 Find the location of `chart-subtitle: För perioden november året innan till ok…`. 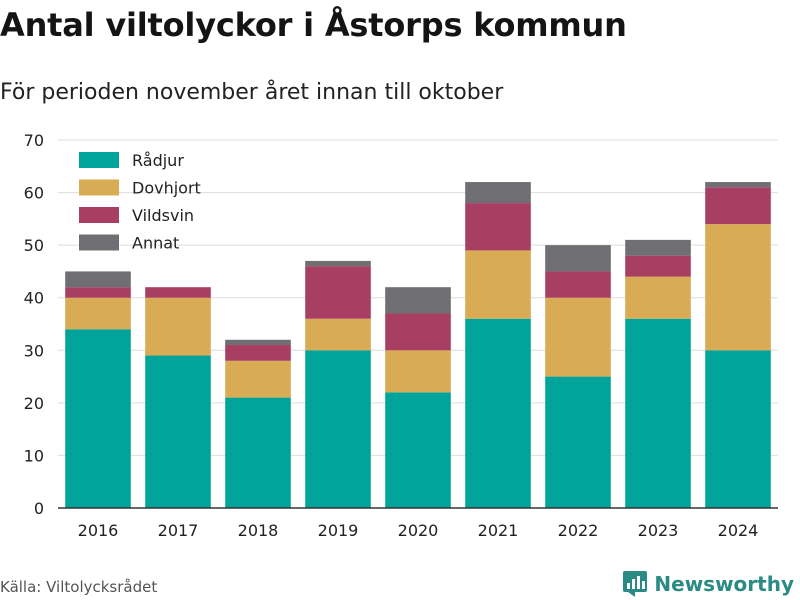

chart-subtitle: För perioden november året innan till ok… is located at coordinates (252, 92).